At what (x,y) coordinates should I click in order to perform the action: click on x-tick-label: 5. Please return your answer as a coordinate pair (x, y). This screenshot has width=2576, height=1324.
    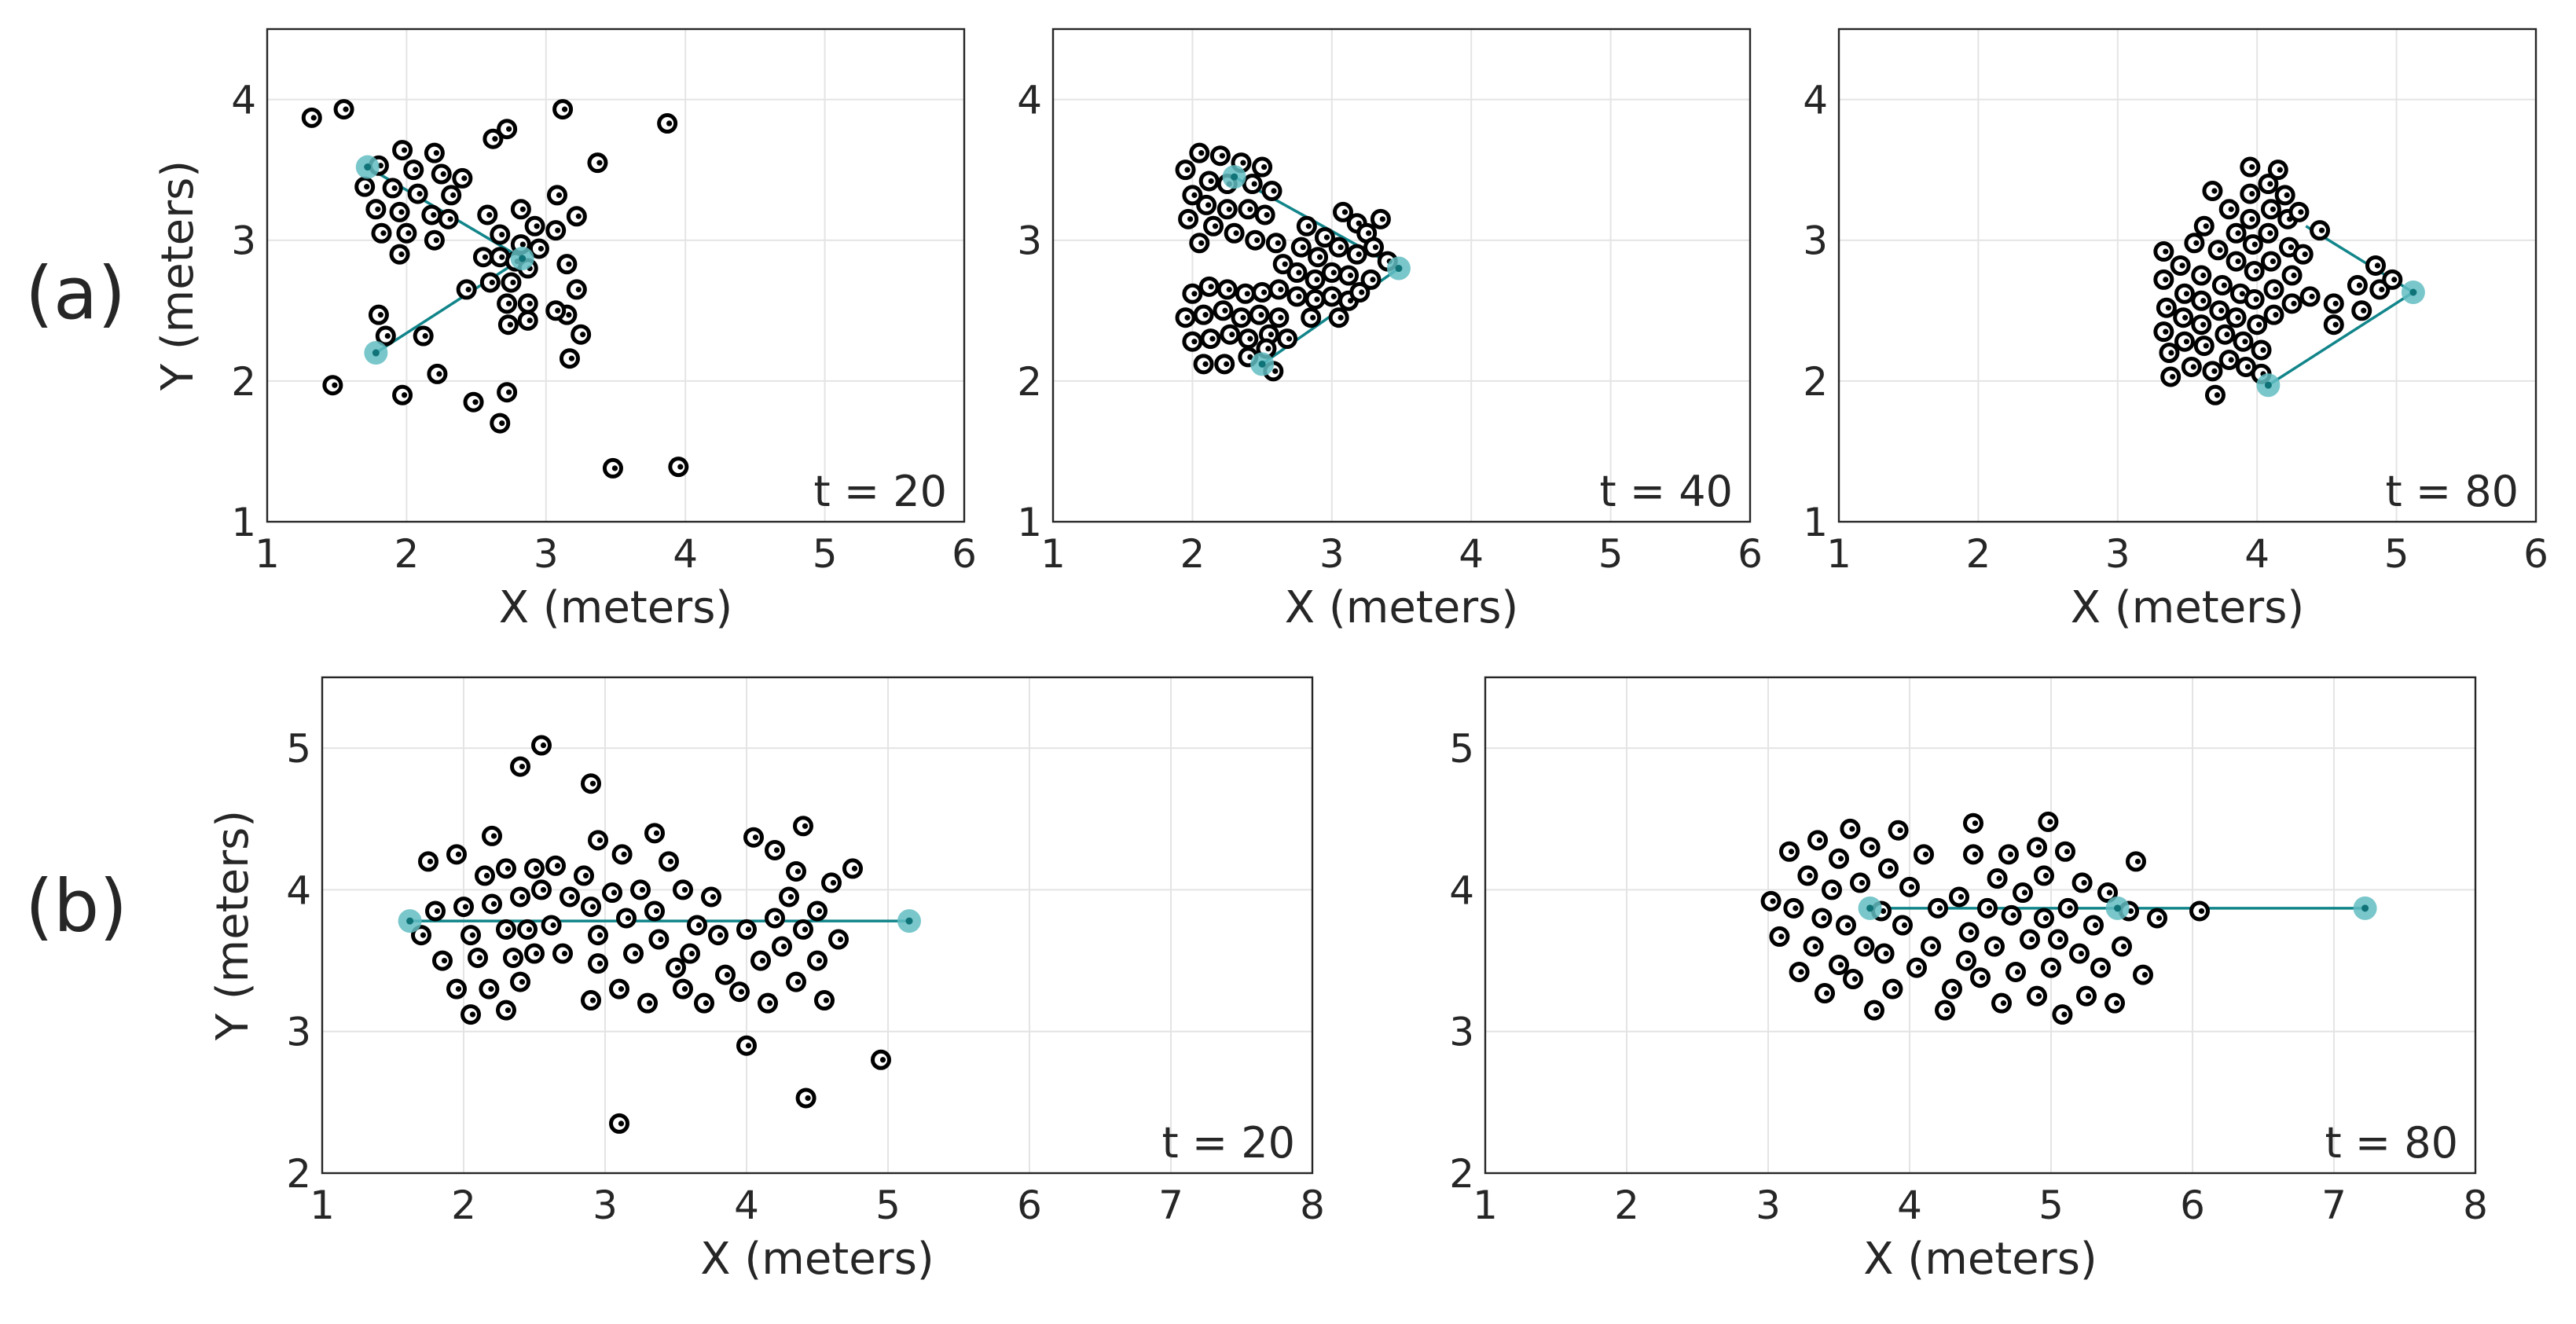
    Looking at the image, I should click on (1611, 554).